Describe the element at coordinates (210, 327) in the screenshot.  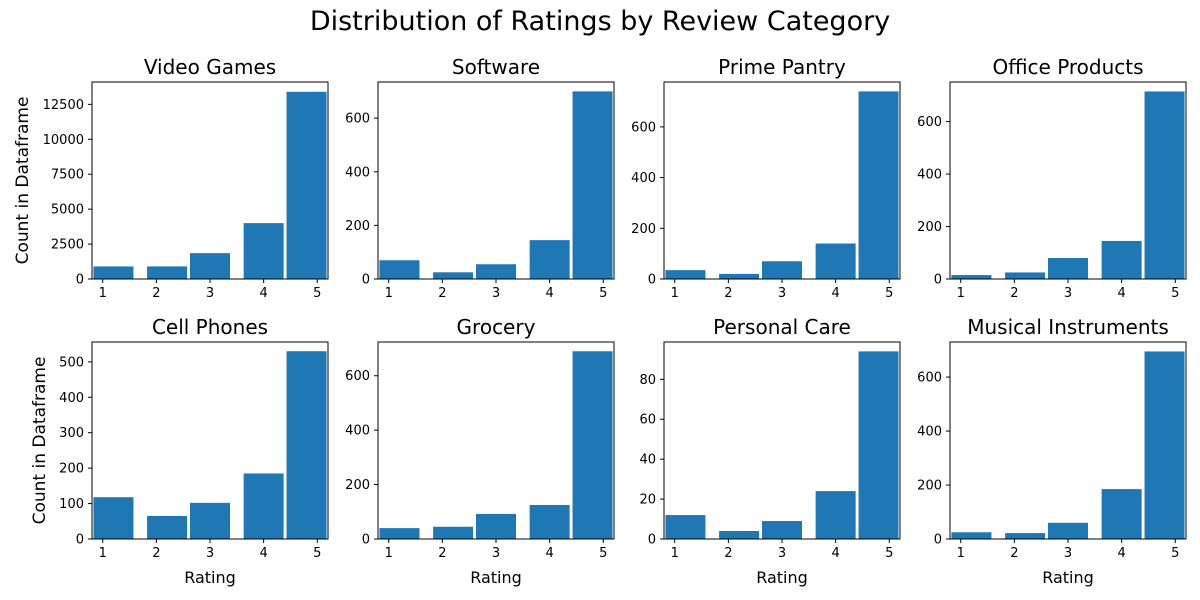
I see `subplot-title: Cell Phones` at that location.